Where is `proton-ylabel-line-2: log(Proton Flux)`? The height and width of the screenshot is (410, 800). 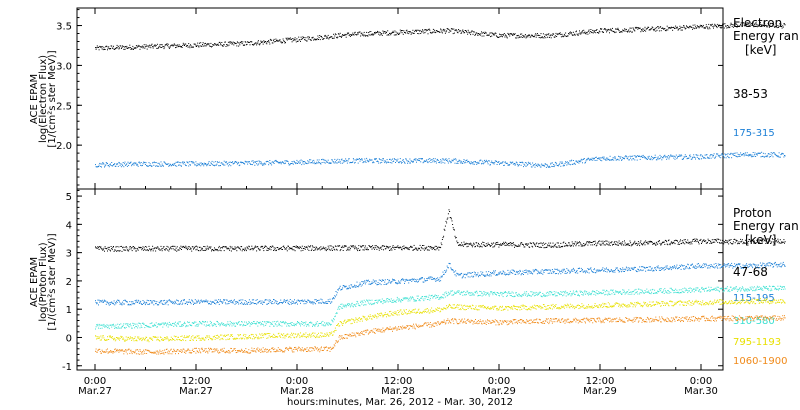
proton-ylabel-line-2: log(Proton Flux) is located at coordinates (43, 281).